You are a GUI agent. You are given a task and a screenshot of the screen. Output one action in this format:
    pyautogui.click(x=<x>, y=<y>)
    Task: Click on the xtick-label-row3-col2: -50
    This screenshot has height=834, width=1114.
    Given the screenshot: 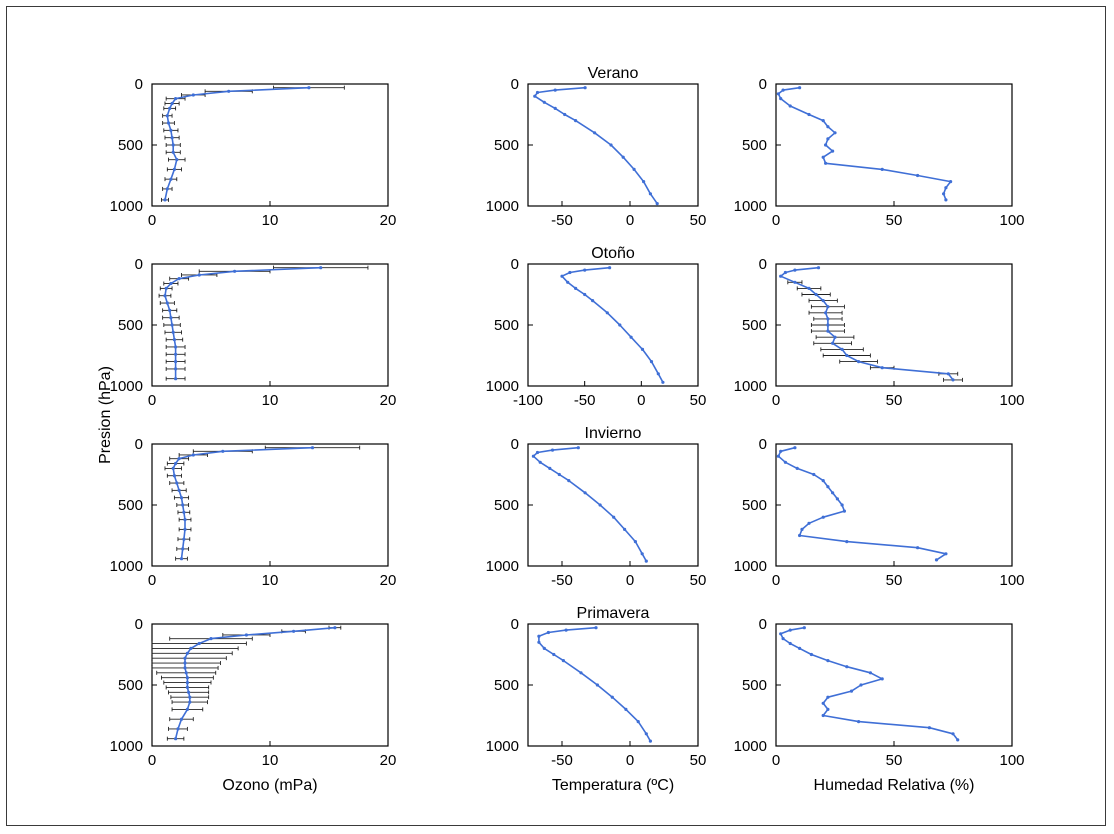 What is the action you would take?
    pyautogui.click(x=562, y=580)
    